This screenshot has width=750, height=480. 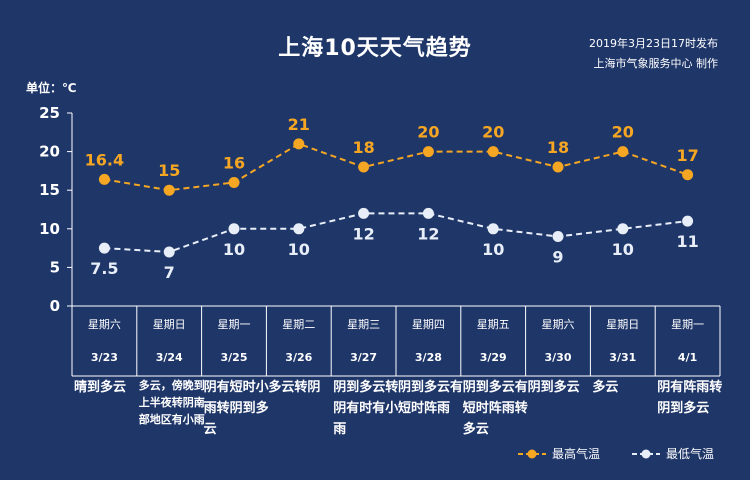 I want to click on day-cell: 星期日 3/24, so click(x=169, y=342).